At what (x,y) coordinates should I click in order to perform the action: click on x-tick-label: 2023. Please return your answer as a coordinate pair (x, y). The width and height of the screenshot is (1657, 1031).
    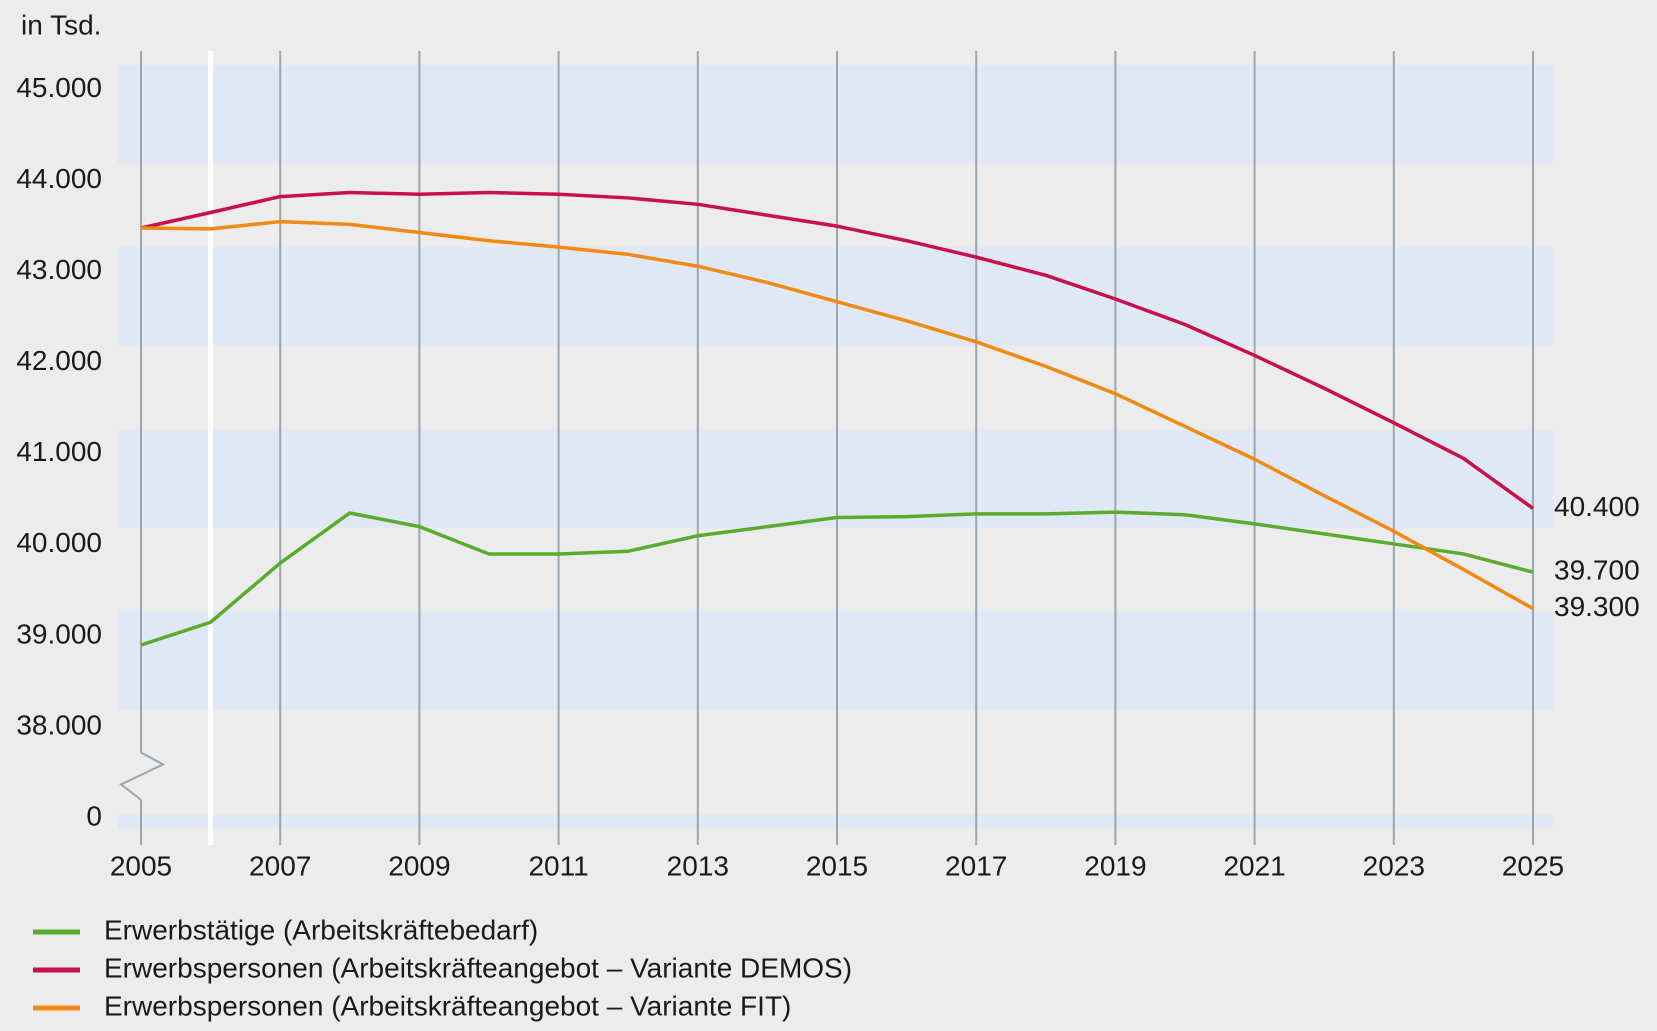
    Looking at the image, I should click on (1394, 865).